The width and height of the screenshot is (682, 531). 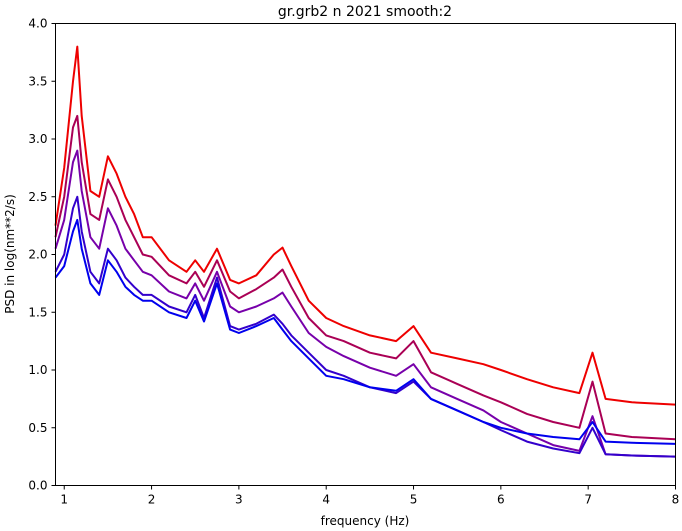 What do you see at coordinates (501, 500) in the screenshot?
I see `x-tick-label: 6` at bounding box center [501, 500].